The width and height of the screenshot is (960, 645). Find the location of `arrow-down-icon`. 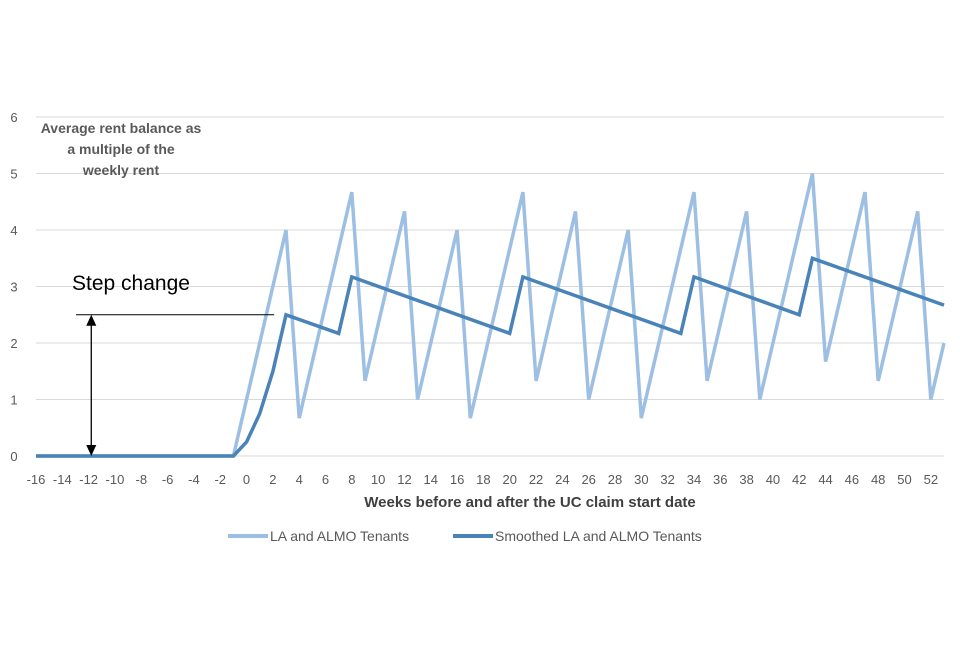

arrow-down-icon is located at coordinates (91, 450).